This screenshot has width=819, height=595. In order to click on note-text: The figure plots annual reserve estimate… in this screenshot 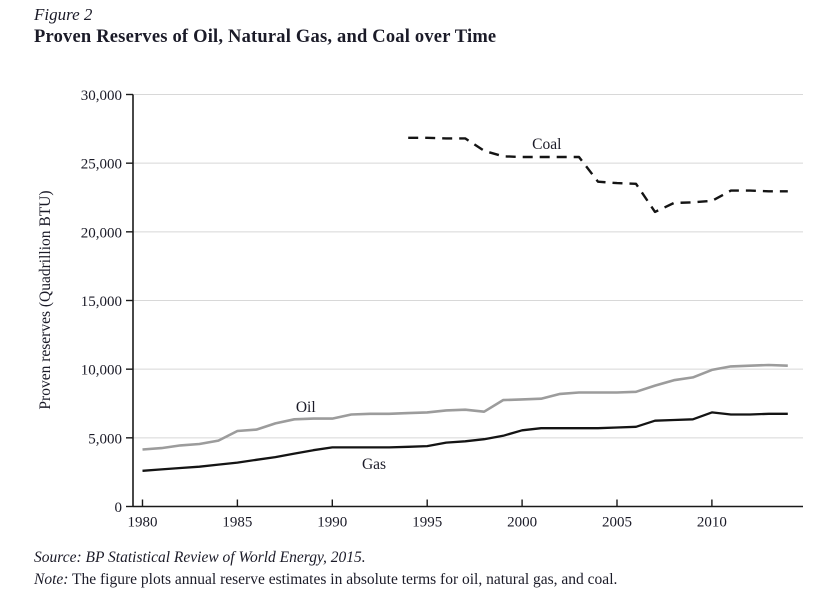, I will do `click(343, 579)`.